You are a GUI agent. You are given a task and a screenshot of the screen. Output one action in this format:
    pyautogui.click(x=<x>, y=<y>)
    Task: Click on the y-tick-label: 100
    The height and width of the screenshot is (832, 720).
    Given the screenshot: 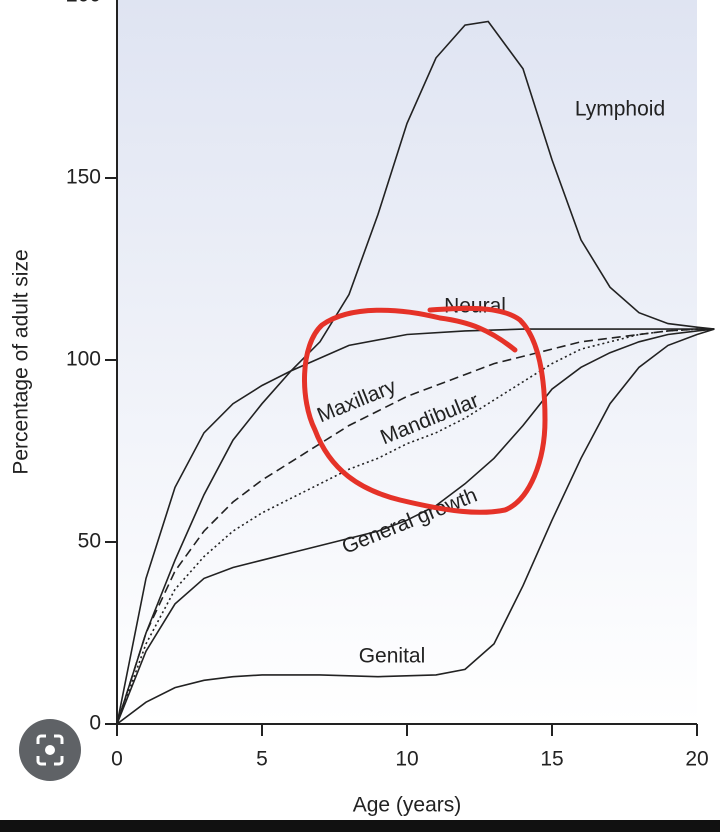 What is the action you would take?
    pyautogui.click(x=83, y=359)
    